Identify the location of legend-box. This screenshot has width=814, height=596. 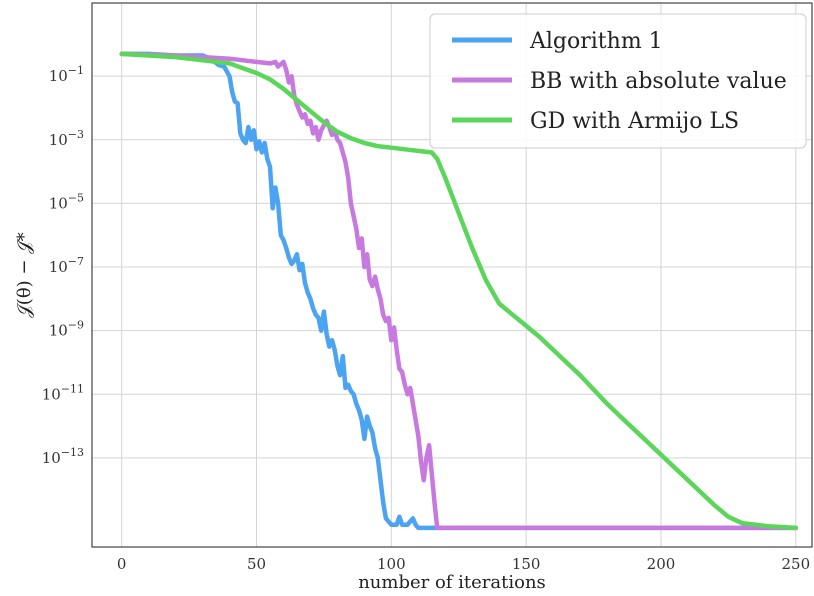
(618, 81).